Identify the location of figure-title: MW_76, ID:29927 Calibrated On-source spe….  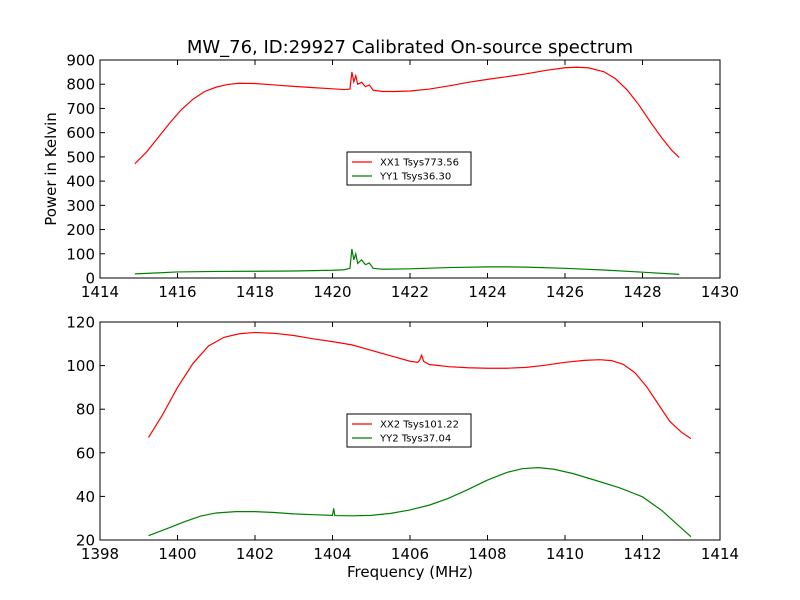
(410, 47).